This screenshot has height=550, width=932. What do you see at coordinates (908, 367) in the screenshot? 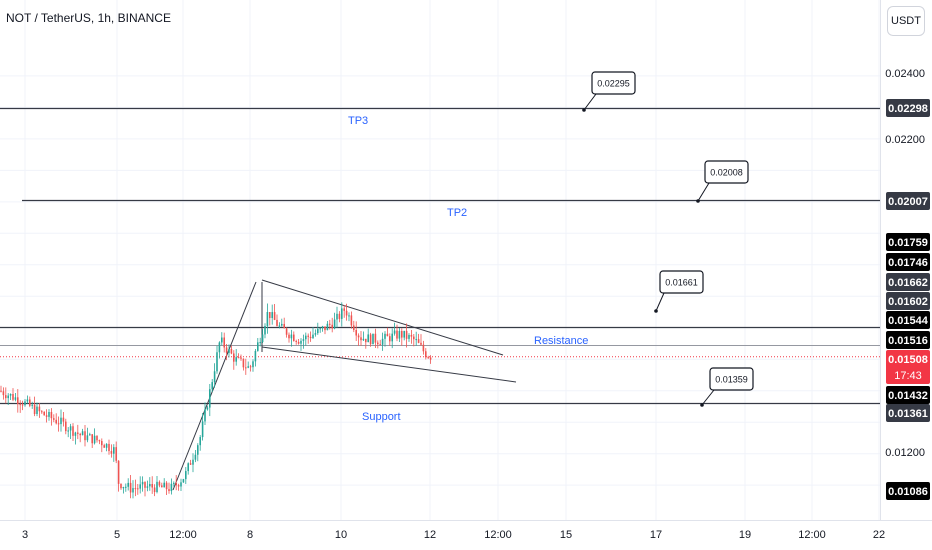
I see `price-label: 0.01508 17:43` at bounding box center [908, 367].